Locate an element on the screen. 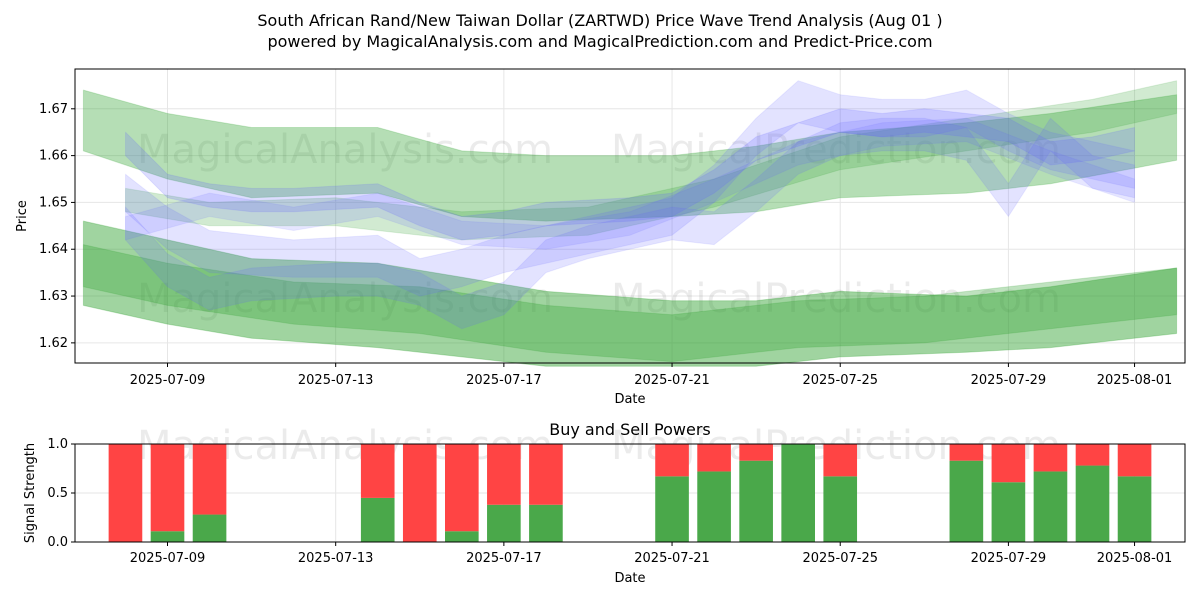  power-x-tick-label: 2025-07-25 is located at coordinates (840, 558).